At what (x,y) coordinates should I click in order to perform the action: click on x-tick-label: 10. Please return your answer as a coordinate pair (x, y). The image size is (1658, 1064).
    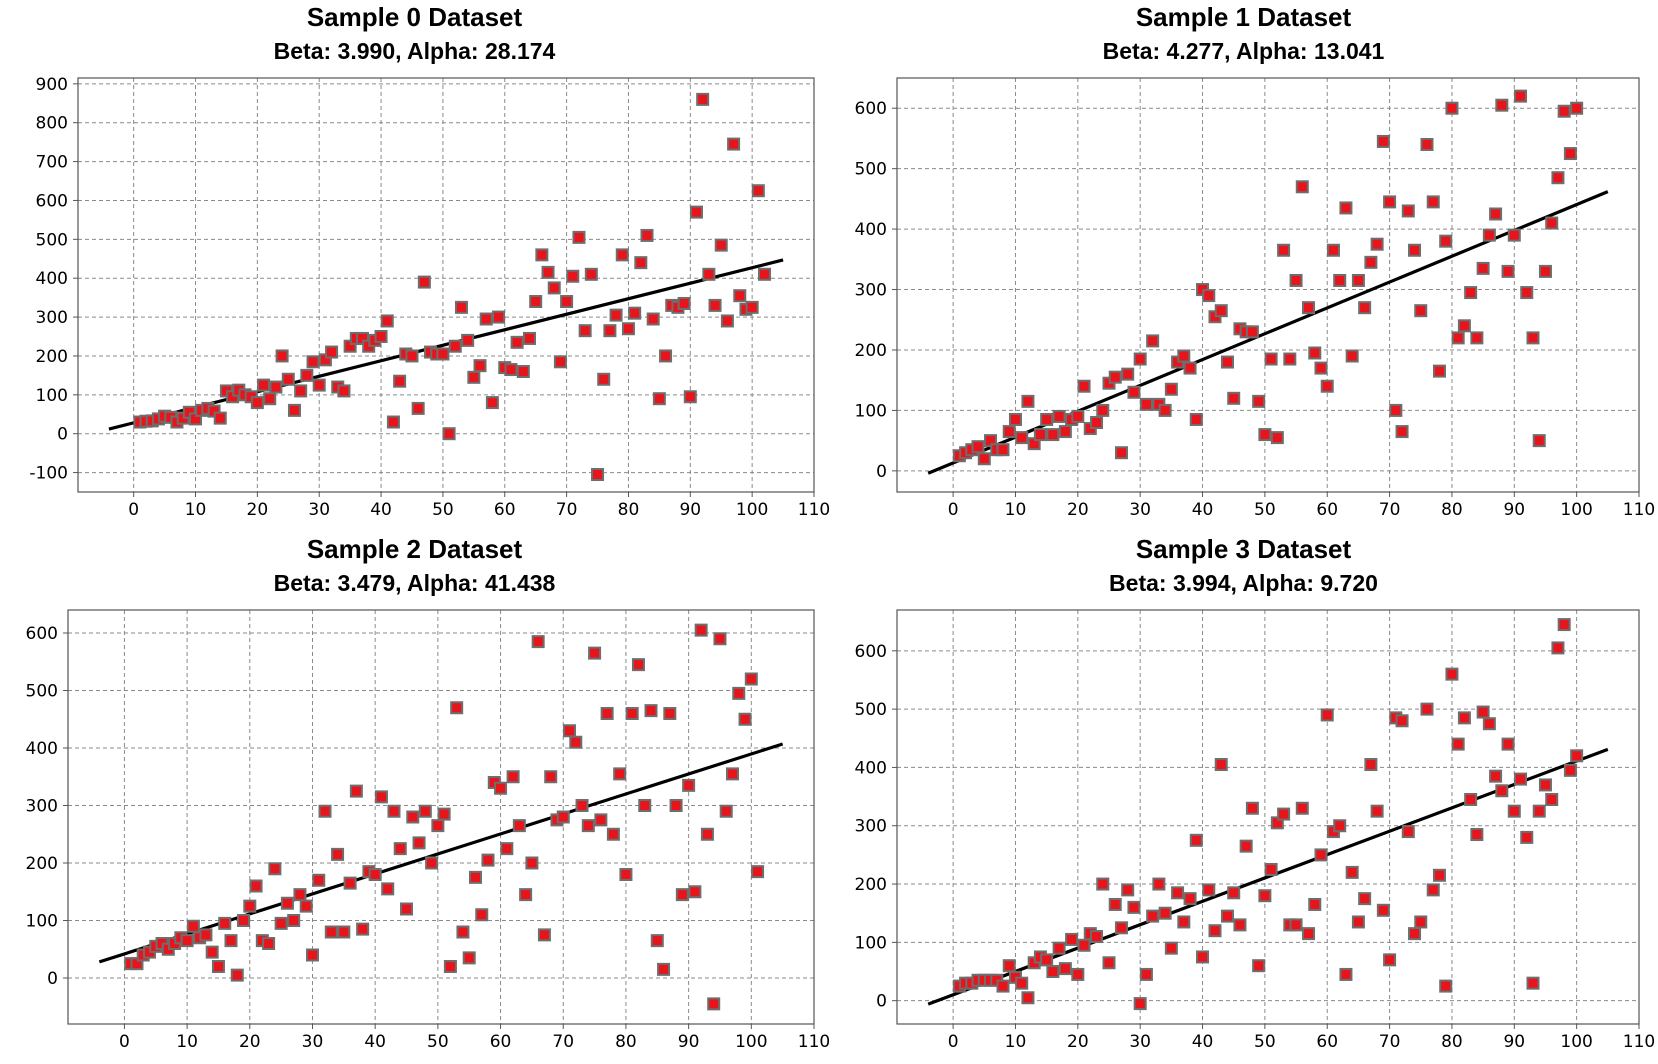
    Looking at the image, I should click on (1016, 510).